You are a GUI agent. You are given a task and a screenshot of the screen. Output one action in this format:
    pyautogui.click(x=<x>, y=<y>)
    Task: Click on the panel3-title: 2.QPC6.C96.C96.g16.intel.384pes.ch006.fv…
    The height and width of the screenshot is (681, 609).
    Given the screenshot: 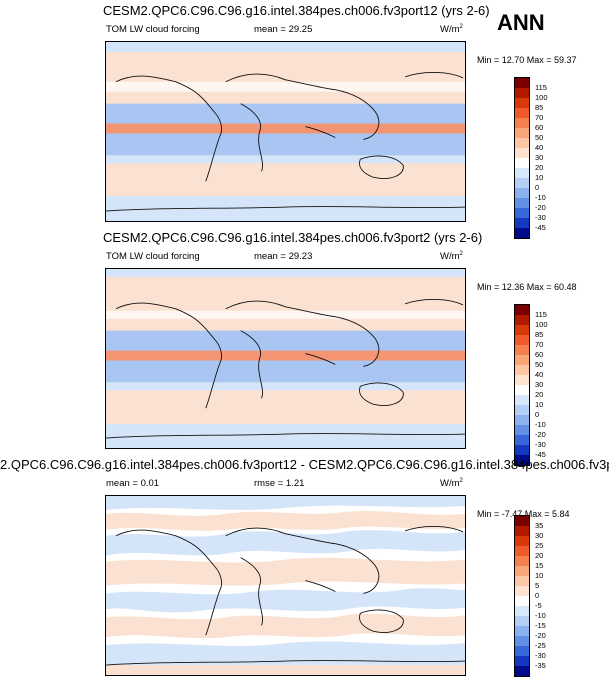 What is the action you would take?
    pyautogui.click(x=304, y=464)
    